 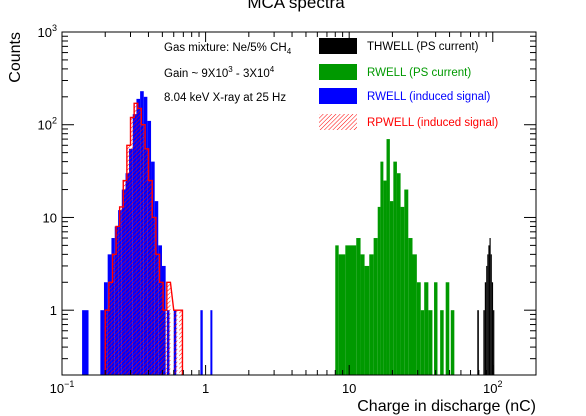 I want to click on histogram-outline, so click(x=144, y=238).